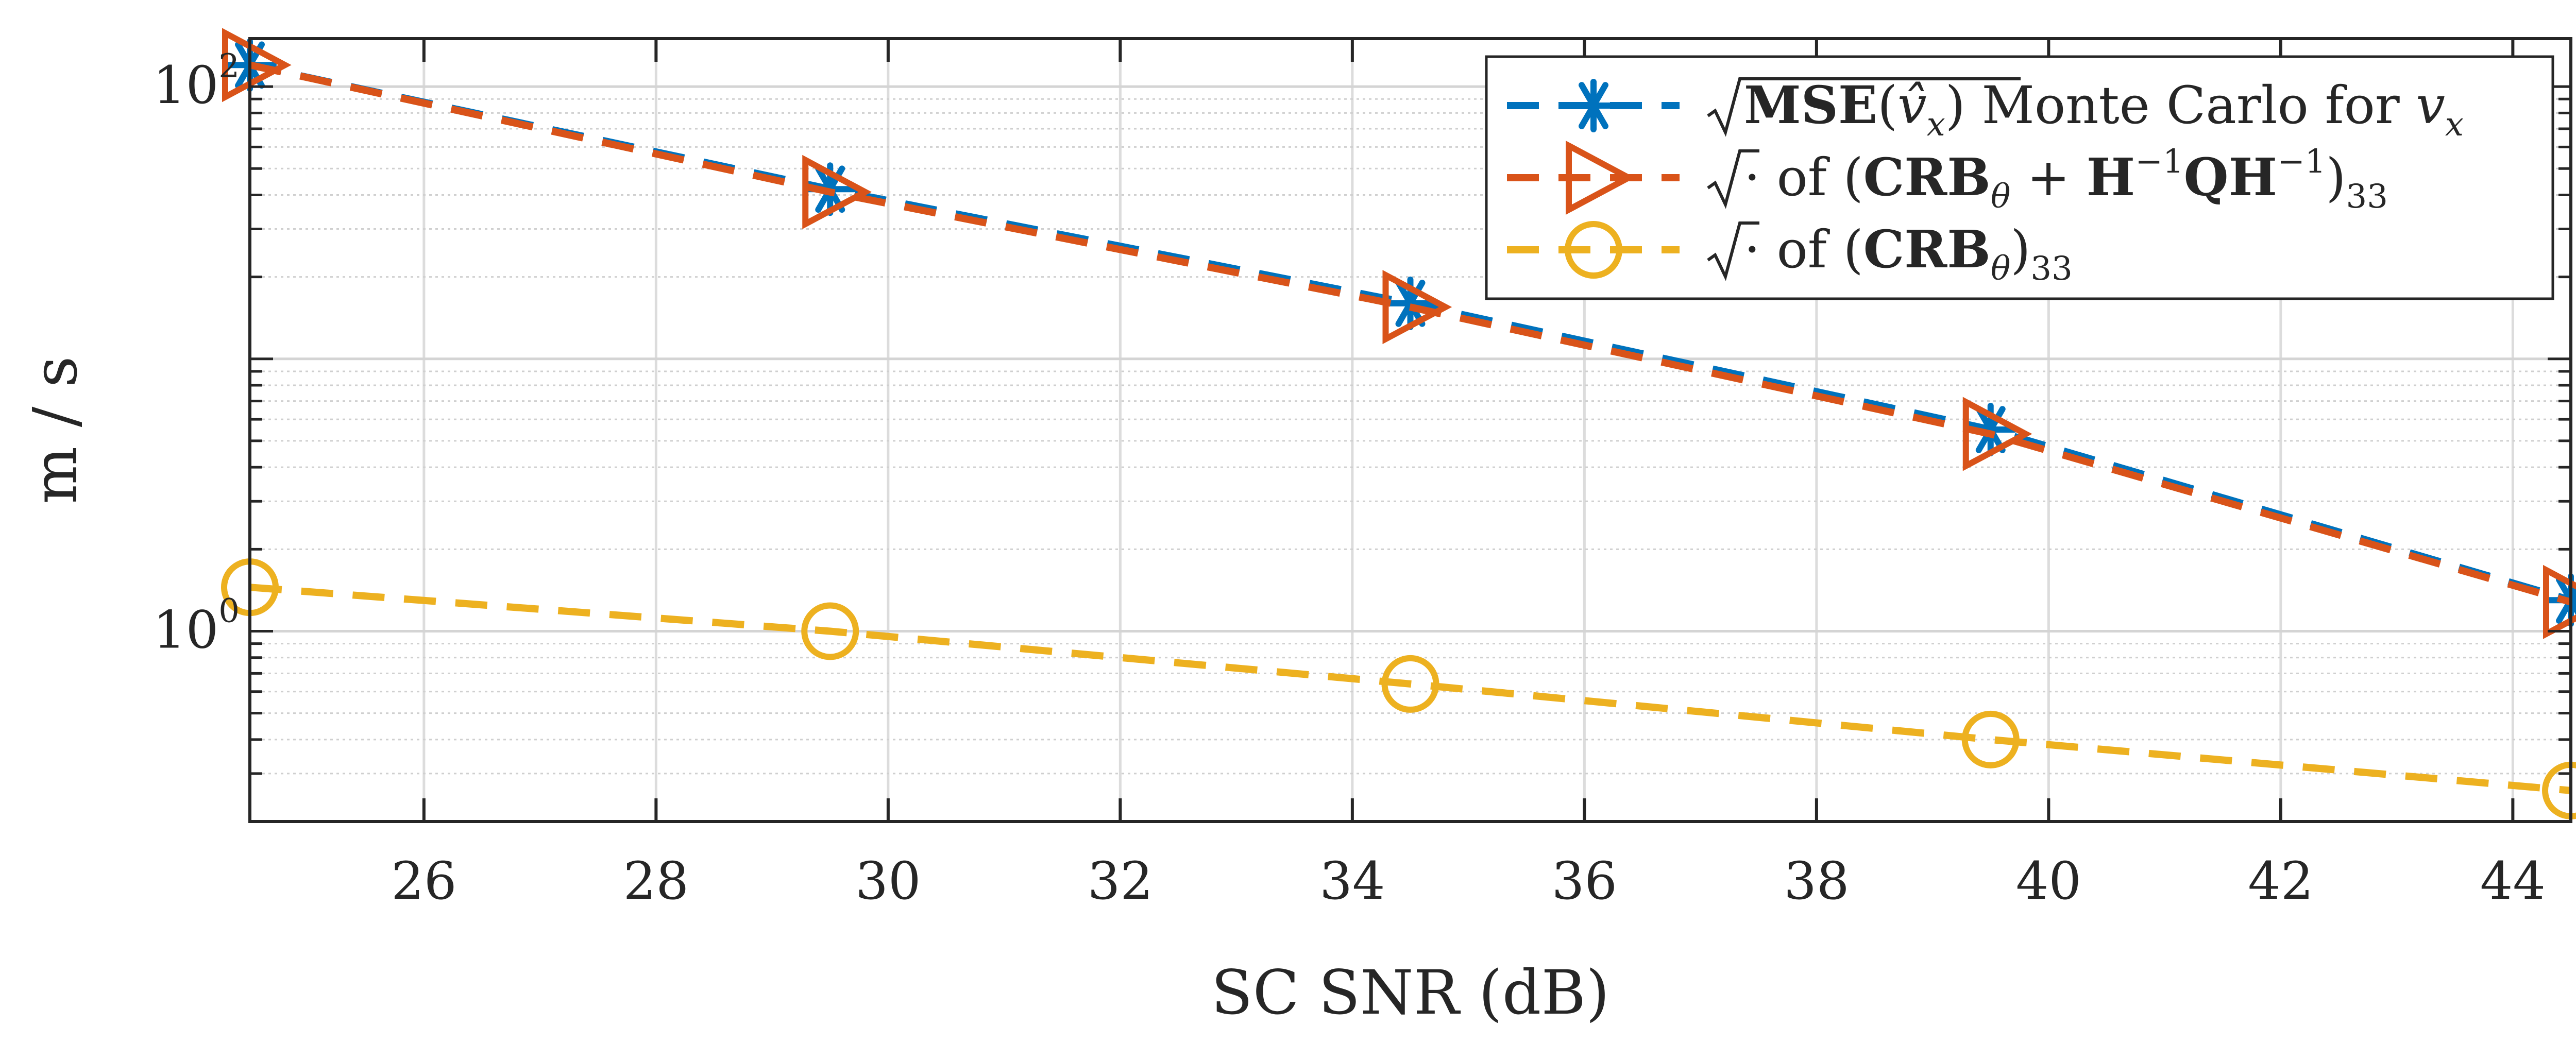  I want to click on legend-part-sub2: x, so click(2454, 125).